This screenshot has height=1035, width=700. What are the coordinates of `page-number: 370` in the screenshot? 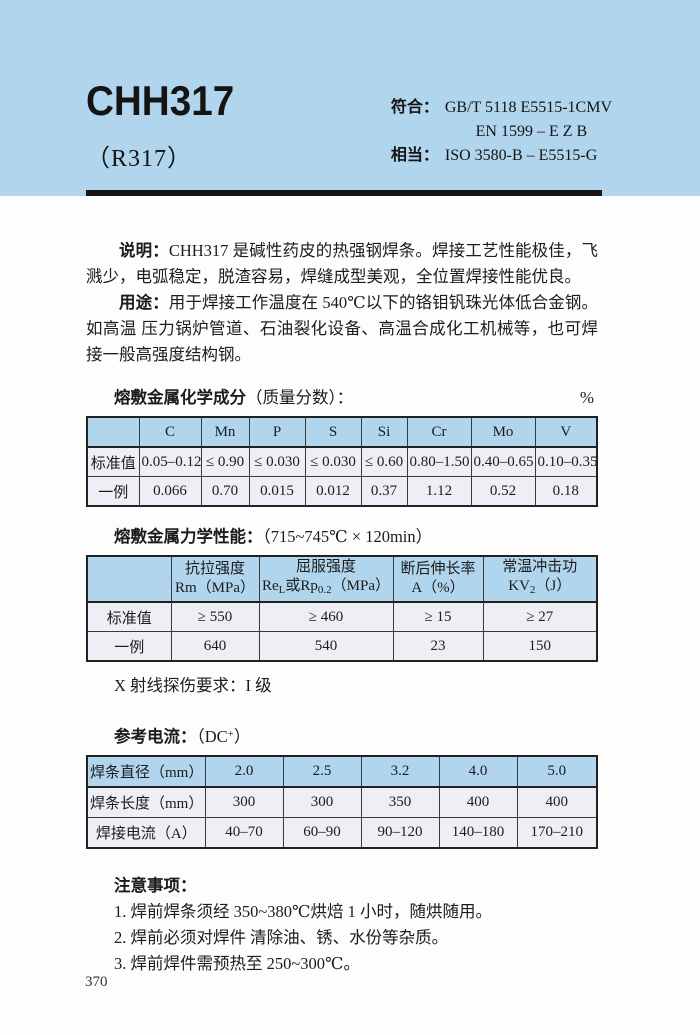 It's located at (96, 982).